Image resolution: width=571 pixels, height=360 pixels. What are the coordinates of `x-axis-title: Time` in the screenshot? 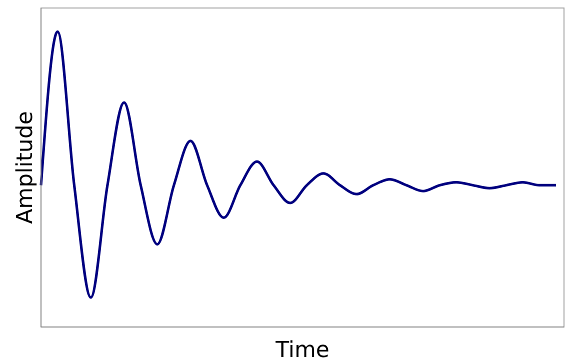 It's located at (302, 349).